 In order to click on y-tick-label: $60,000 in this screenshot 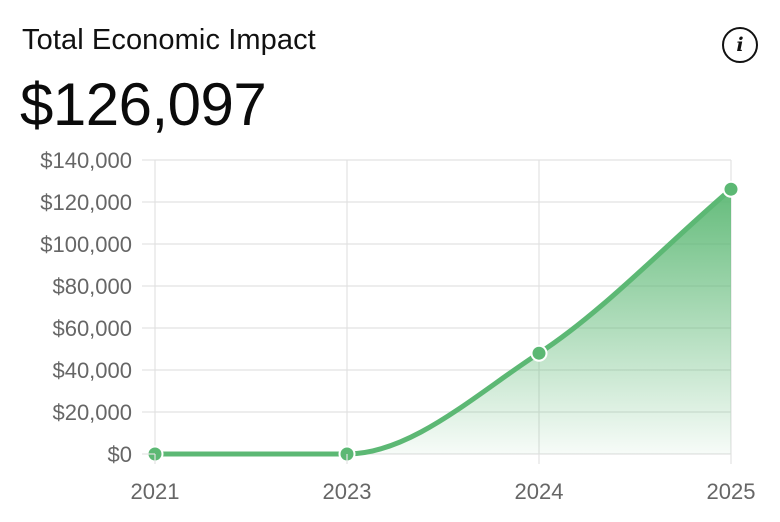, I will do `click(92, 328)`.